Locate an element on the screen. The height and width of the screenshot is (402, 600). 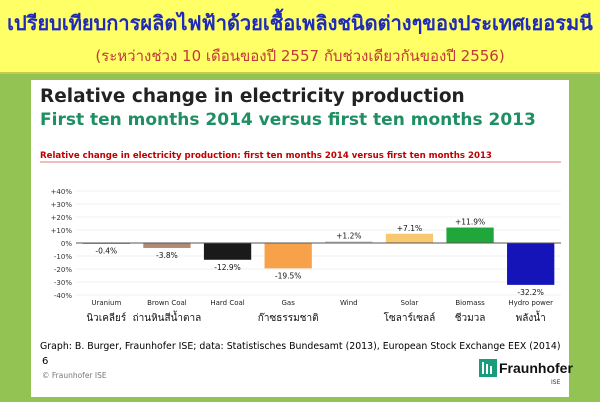
category-label: Hard Coal is located at coordinates (227, 303).